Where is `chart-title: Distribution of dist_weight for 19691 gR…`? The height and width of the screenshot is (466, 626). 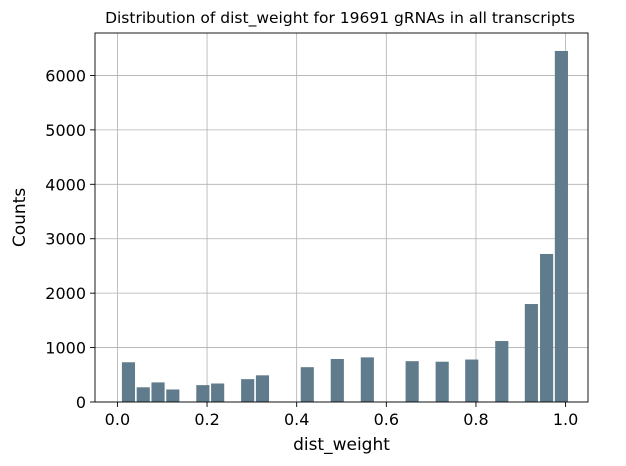 chart-title: Distribution of dist_weight for 19691 gR… is located at coordinates (340, 18).